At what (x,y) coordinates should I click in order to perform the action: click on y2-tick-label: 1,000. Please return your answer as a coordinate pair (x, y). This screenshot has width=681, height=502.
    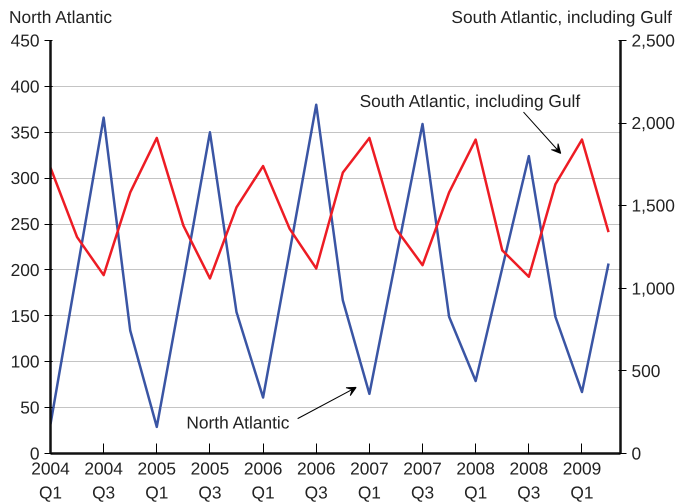
    Looking at the image, I should click on (653, 288).